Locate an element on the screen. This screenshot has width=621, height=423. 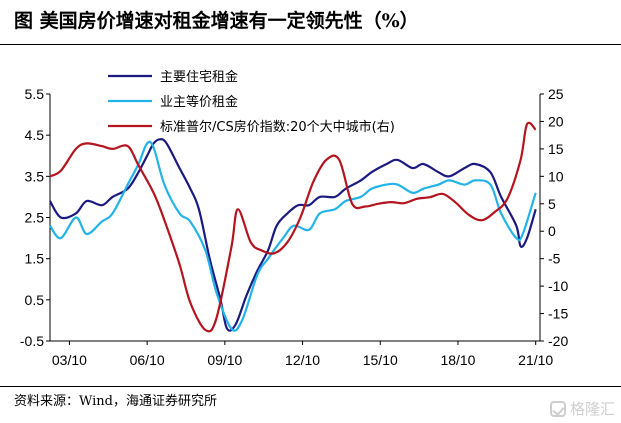
right-tick-label: -15 is located at coordinates (558, 314).